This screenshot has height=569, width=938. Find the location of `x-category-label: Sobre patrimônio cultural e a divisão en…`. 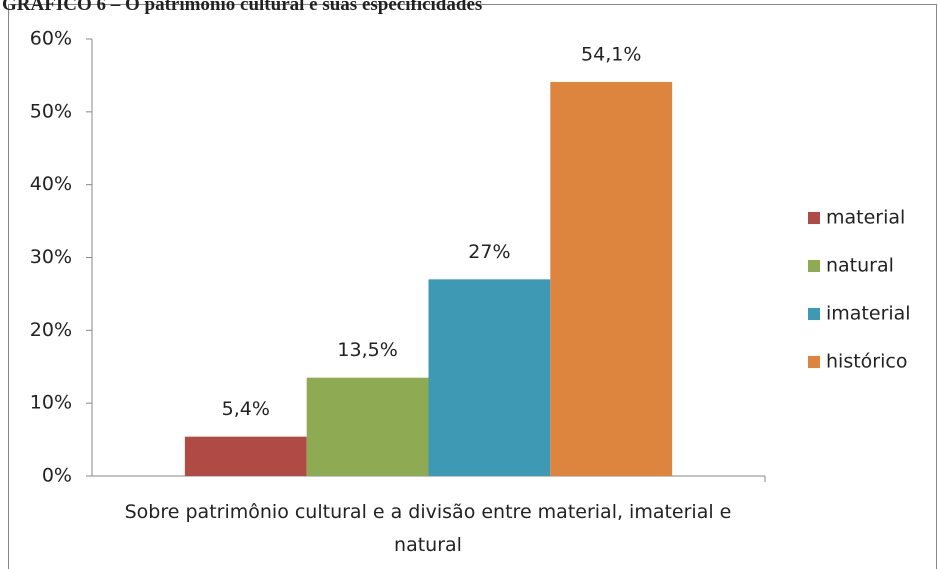

x-category-label: Sobre patrimônio cultural e a divisão en… is located at coordinates (428, 528).